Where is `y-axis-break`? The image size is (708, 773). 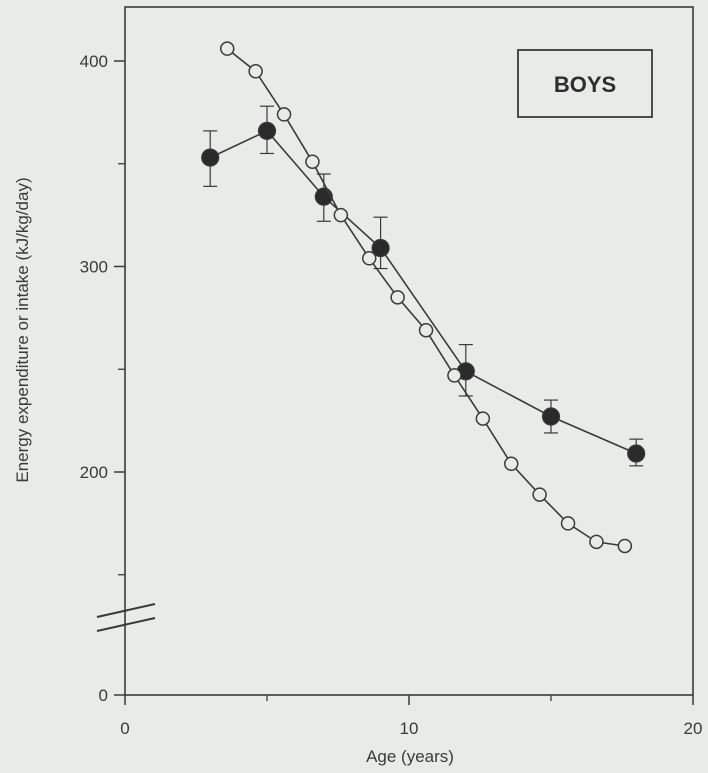 y-axis-break is located at coordinates (126, 617).